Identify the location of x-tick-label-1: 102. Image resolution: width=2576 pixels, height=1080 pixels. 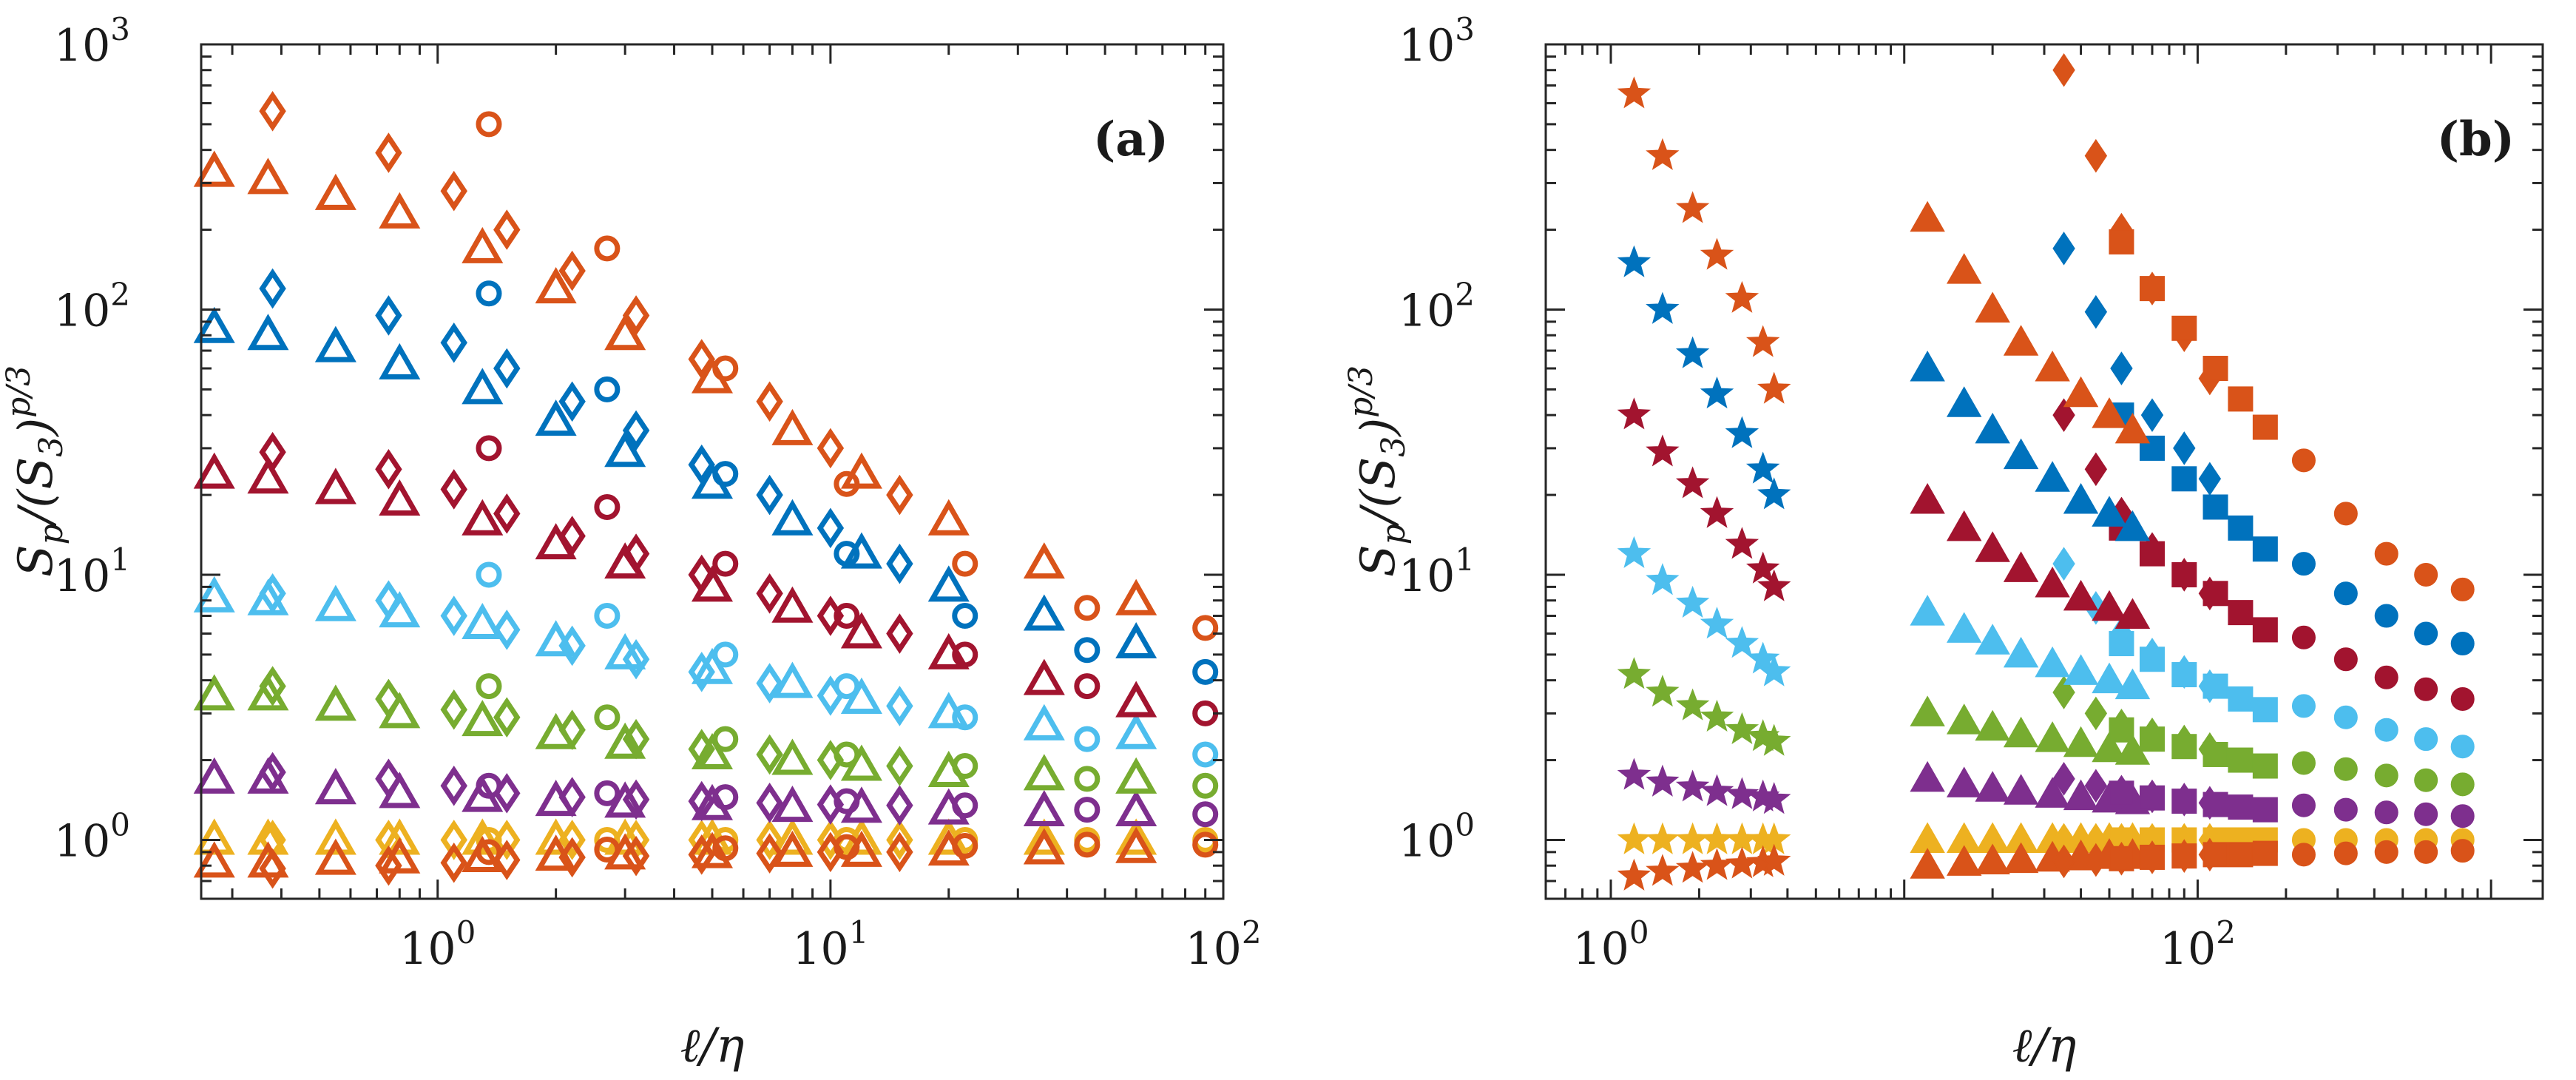
(2198, 944).